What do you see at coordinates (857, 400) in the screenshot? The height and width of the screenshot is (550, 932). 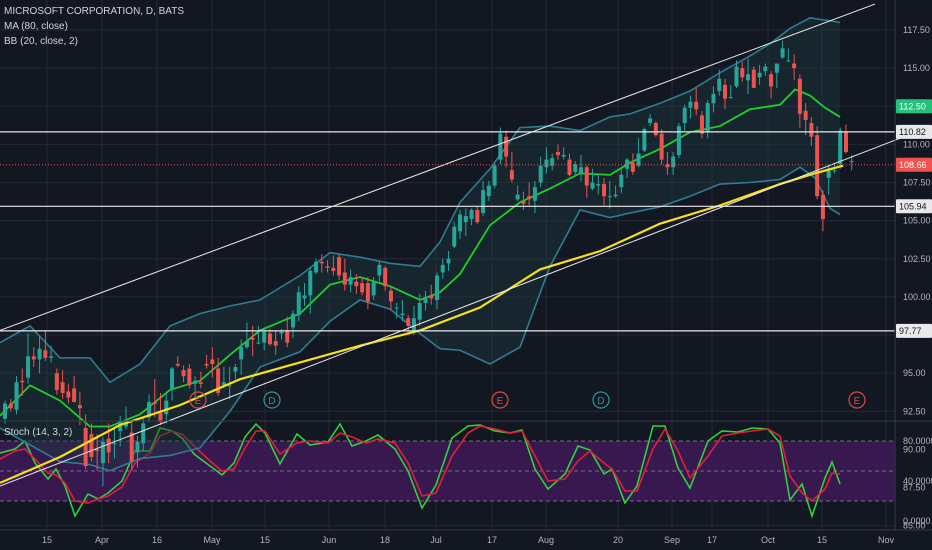 I see `earnings-marker` at bounding box center [857, 400].